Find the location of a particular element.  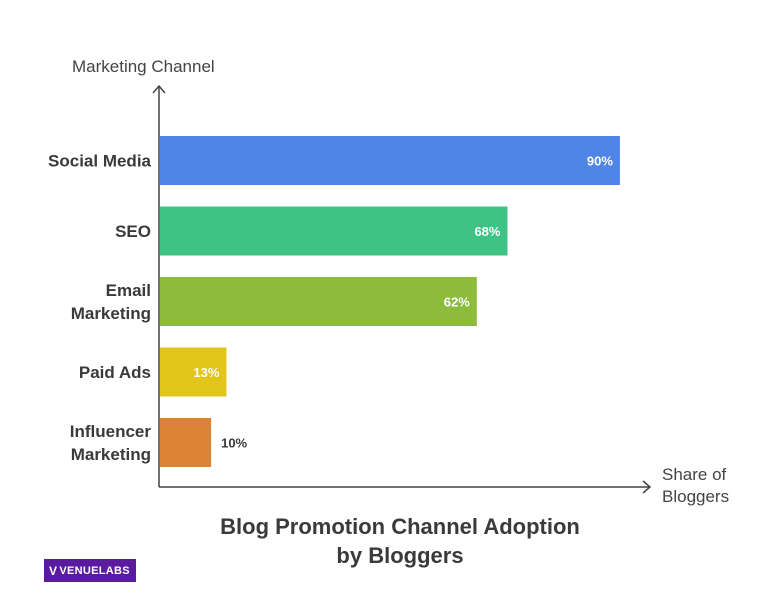

value-label-3: 13% is located at coordinates (206, 372).